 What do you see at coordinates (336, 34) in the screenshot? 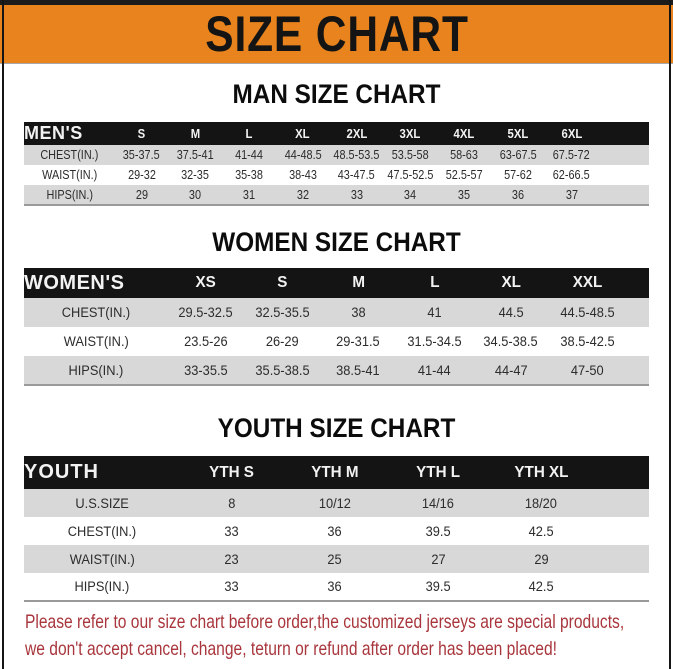
I see `page-title: SIZE CHART` at bounding box center [336, 34].